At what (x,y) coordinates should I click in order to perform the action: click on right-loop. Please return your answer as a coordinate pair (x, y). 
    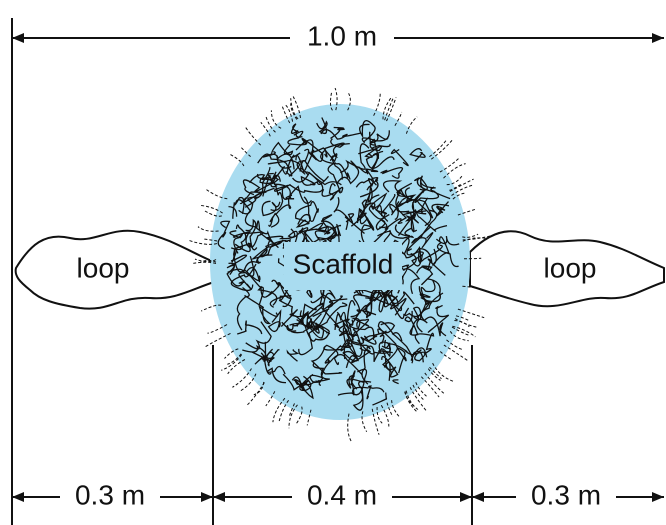
    Looking at the image, I should click on (567, 269).